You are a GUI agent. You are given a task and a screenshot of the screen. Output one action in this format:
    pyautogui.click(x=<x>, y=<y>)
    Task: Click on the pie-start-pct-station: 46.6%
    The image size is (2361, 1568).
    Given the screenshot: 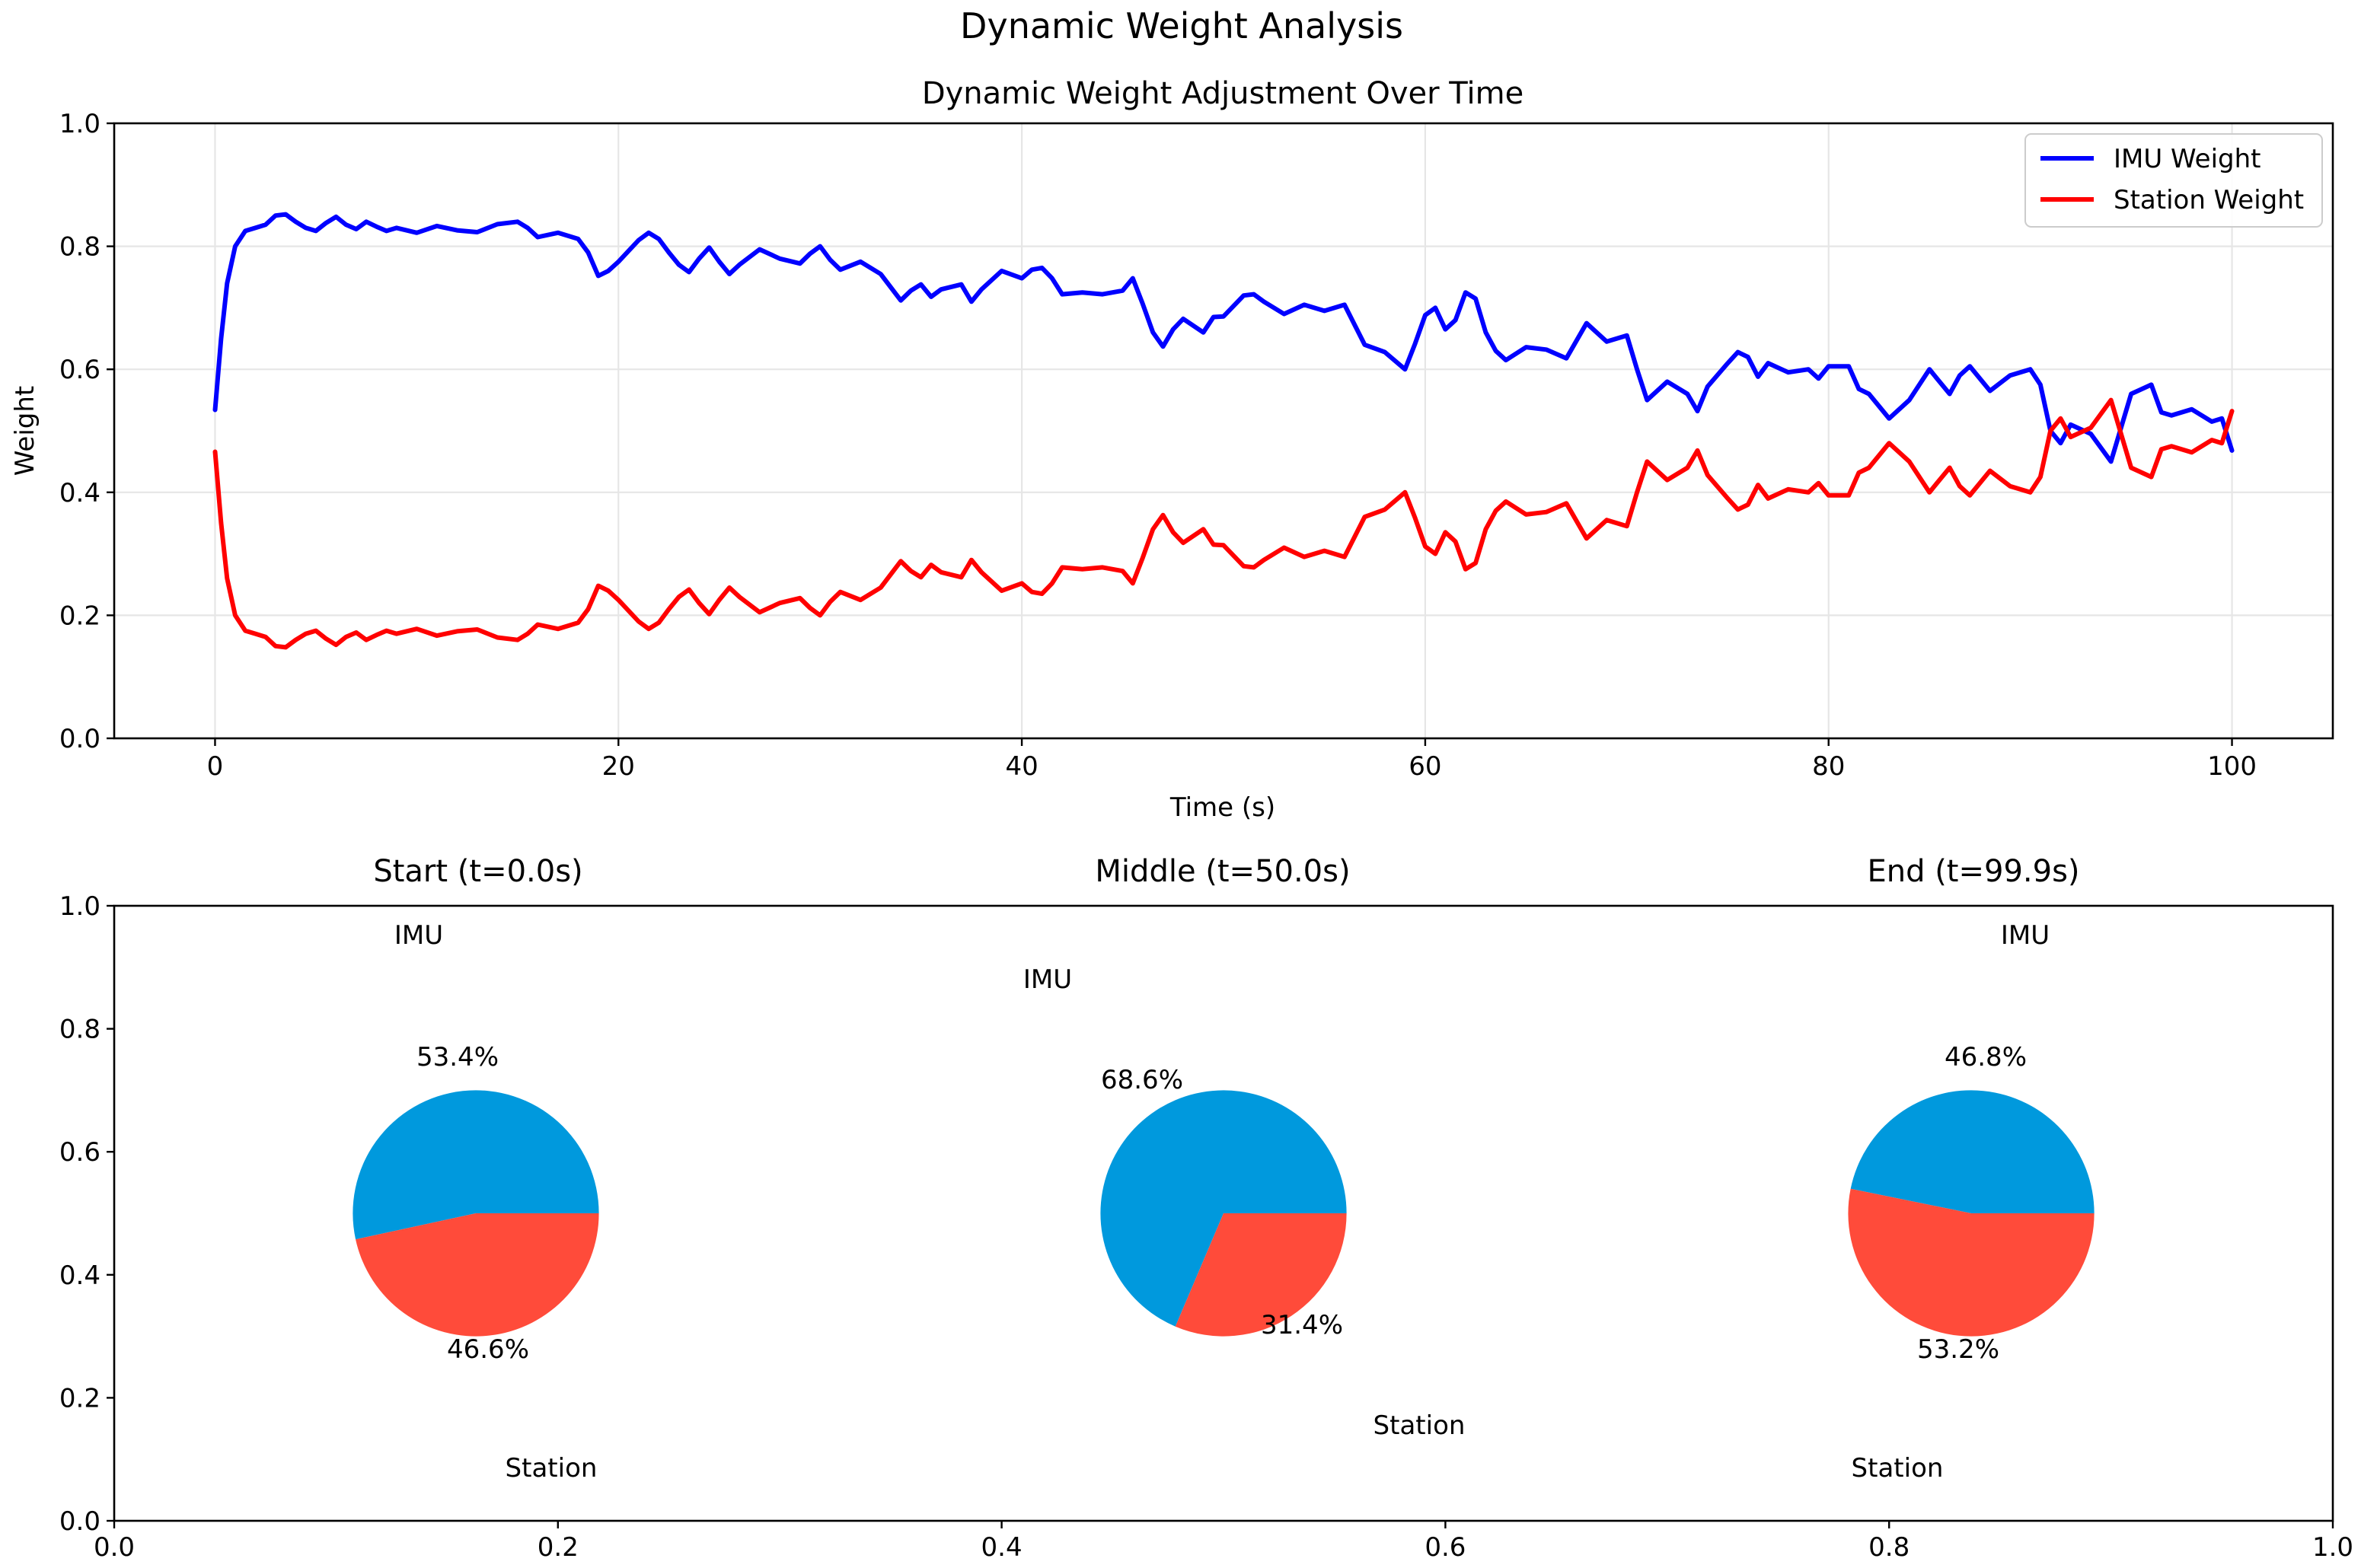 What is the action you would take?
    pyautogui.click(x=488, y=1349)
    